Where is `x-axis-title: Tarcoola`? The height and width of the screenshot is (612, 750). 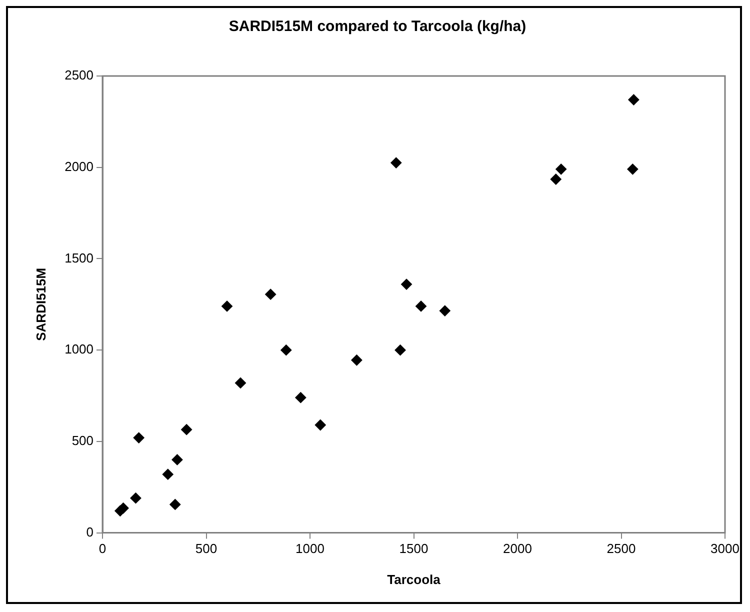
x-axis-title: Tarcoola is located at coordinates (414, 579).